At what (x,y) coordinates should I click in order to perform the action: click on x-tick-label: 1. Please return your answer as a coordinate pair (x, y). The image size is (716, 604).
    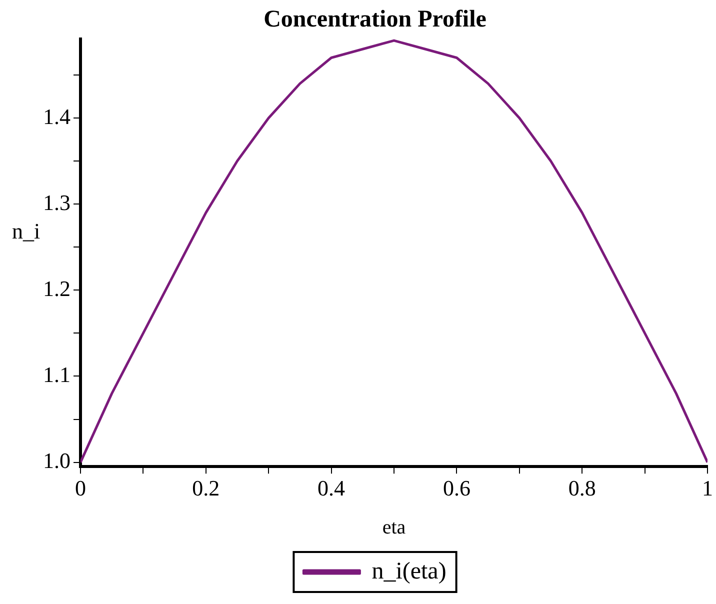
    Looking at the image, I should click on (707, 488).